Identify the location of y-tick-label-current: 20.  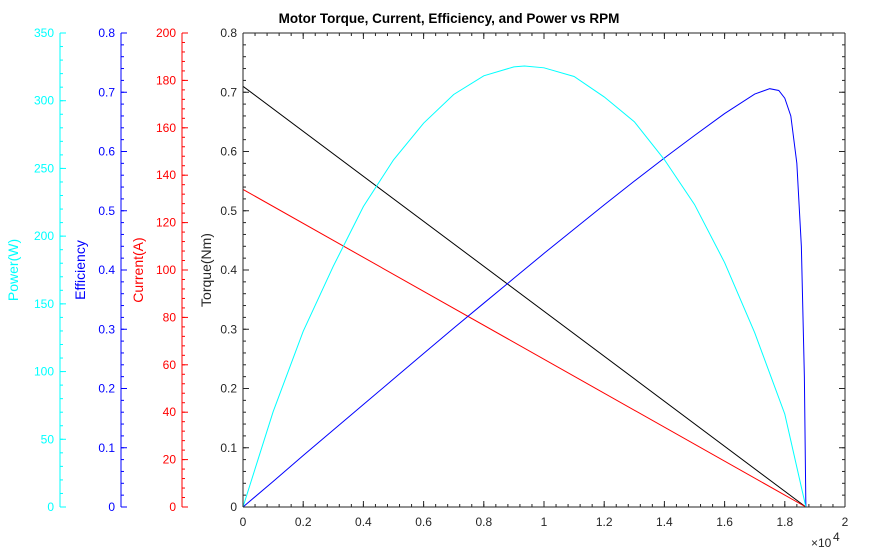
(170, 460).